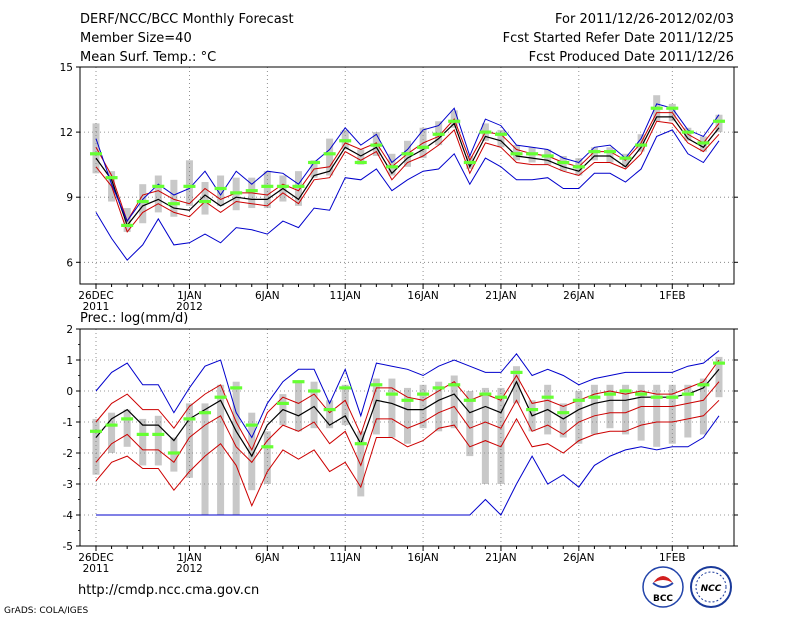 This screenshot has height=618, width=800. I want to click on x-tick-label-1-4: 16JAN, so click(422, 558).